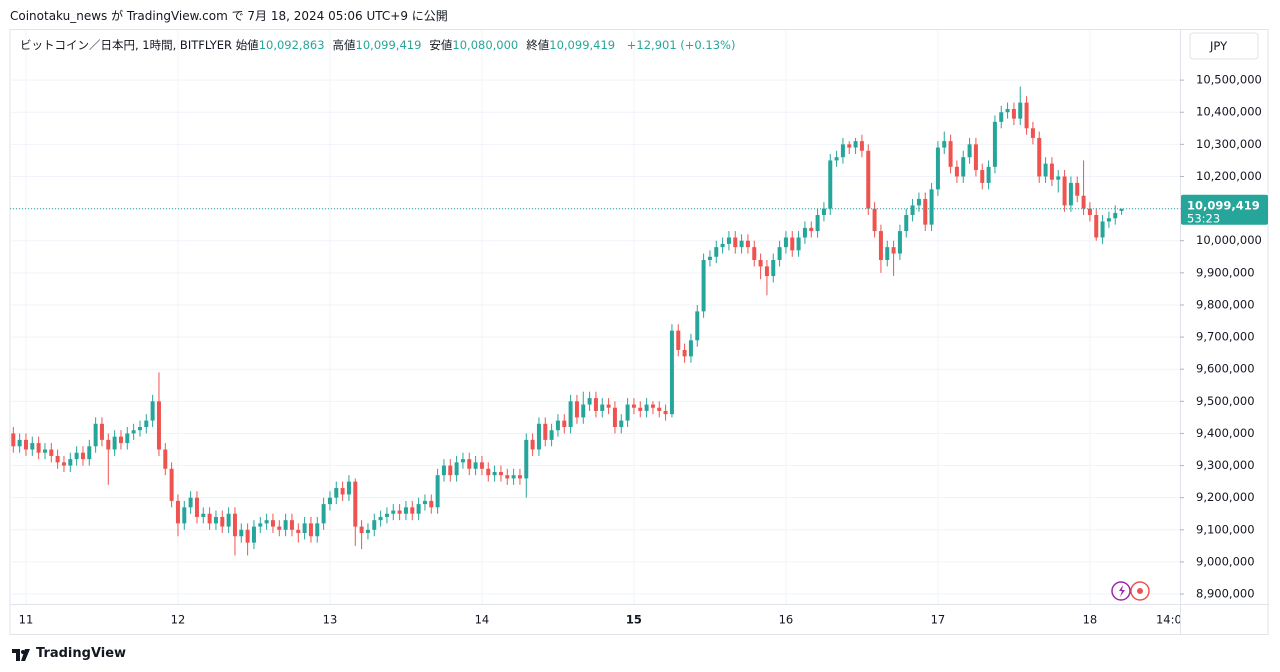  I want to click on record-icon-dot, so click(1140, 591).